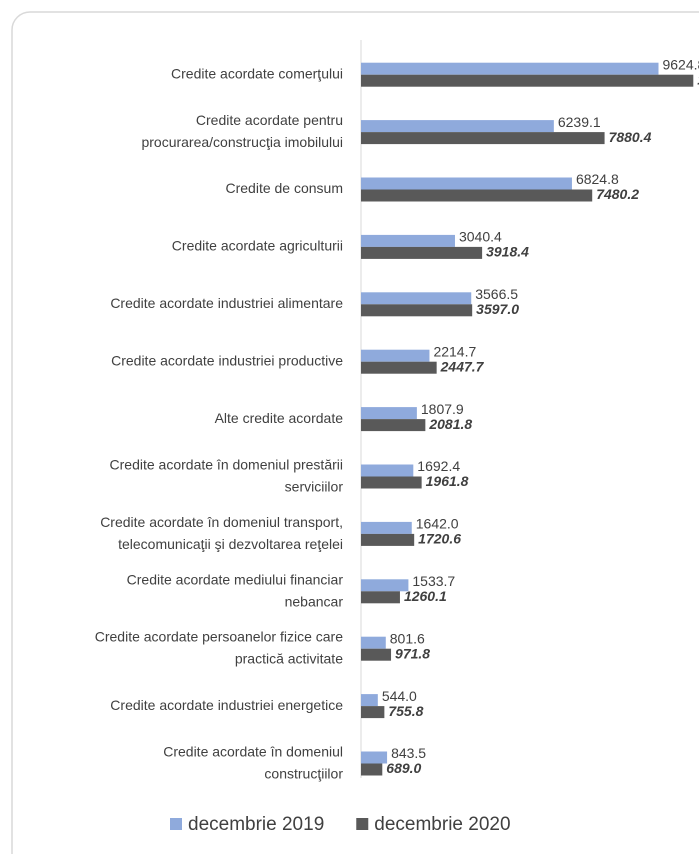  What do you see at coordinates (597, 179) in the screenshot?
I see `value-label: 6824.8` at bounding box center [597, 179].